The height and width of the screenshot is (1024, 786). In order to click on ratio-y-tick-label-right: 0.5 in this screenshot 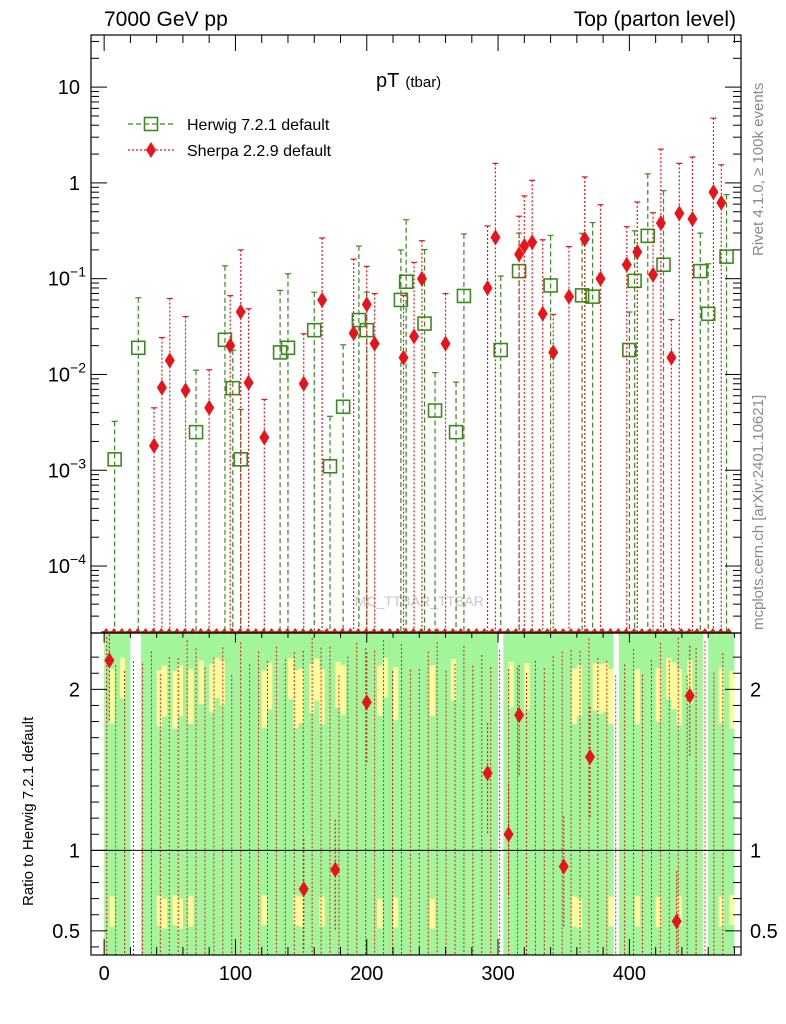, I will do `click(764, 932)`.